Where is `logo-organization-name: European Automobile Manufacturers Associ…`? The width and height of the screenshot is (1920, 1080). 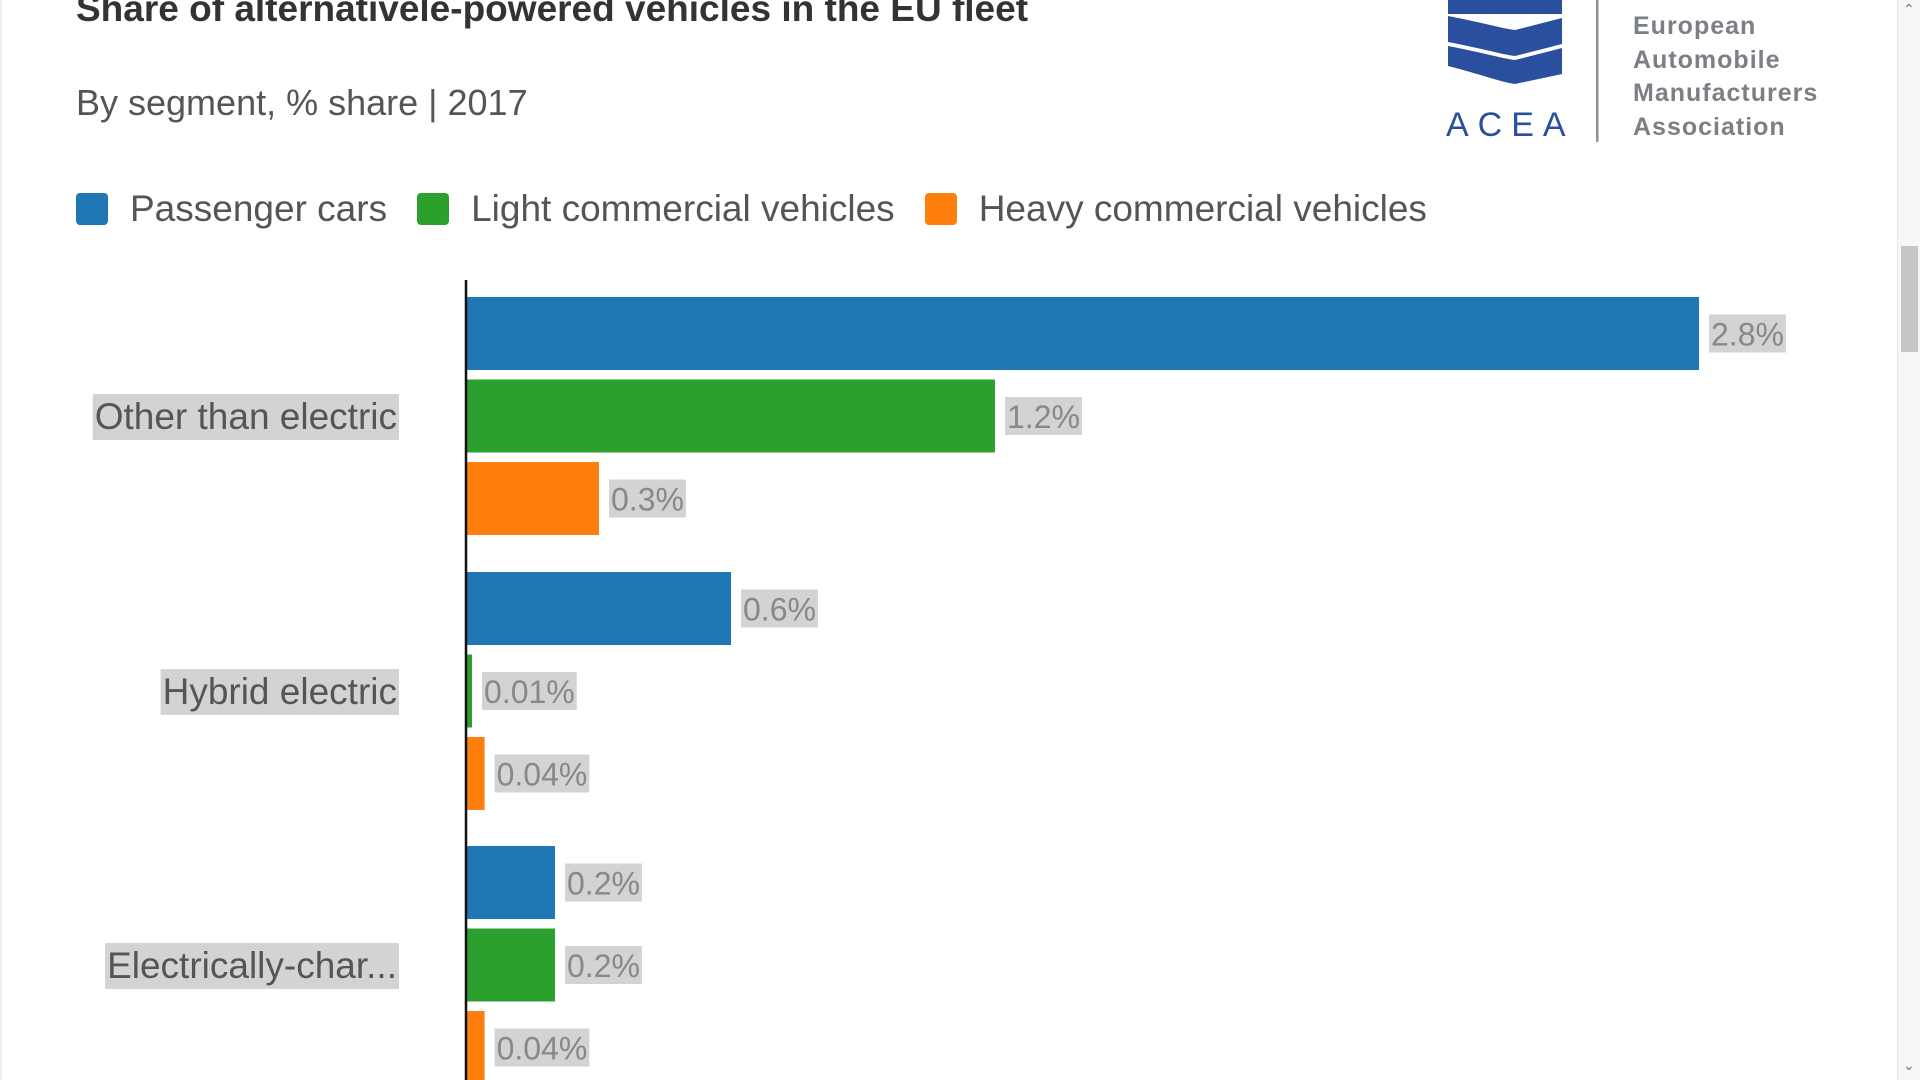
logo-organization-name: European Automobile Manufacturers Associ… is located at coordinates (1725, 77).